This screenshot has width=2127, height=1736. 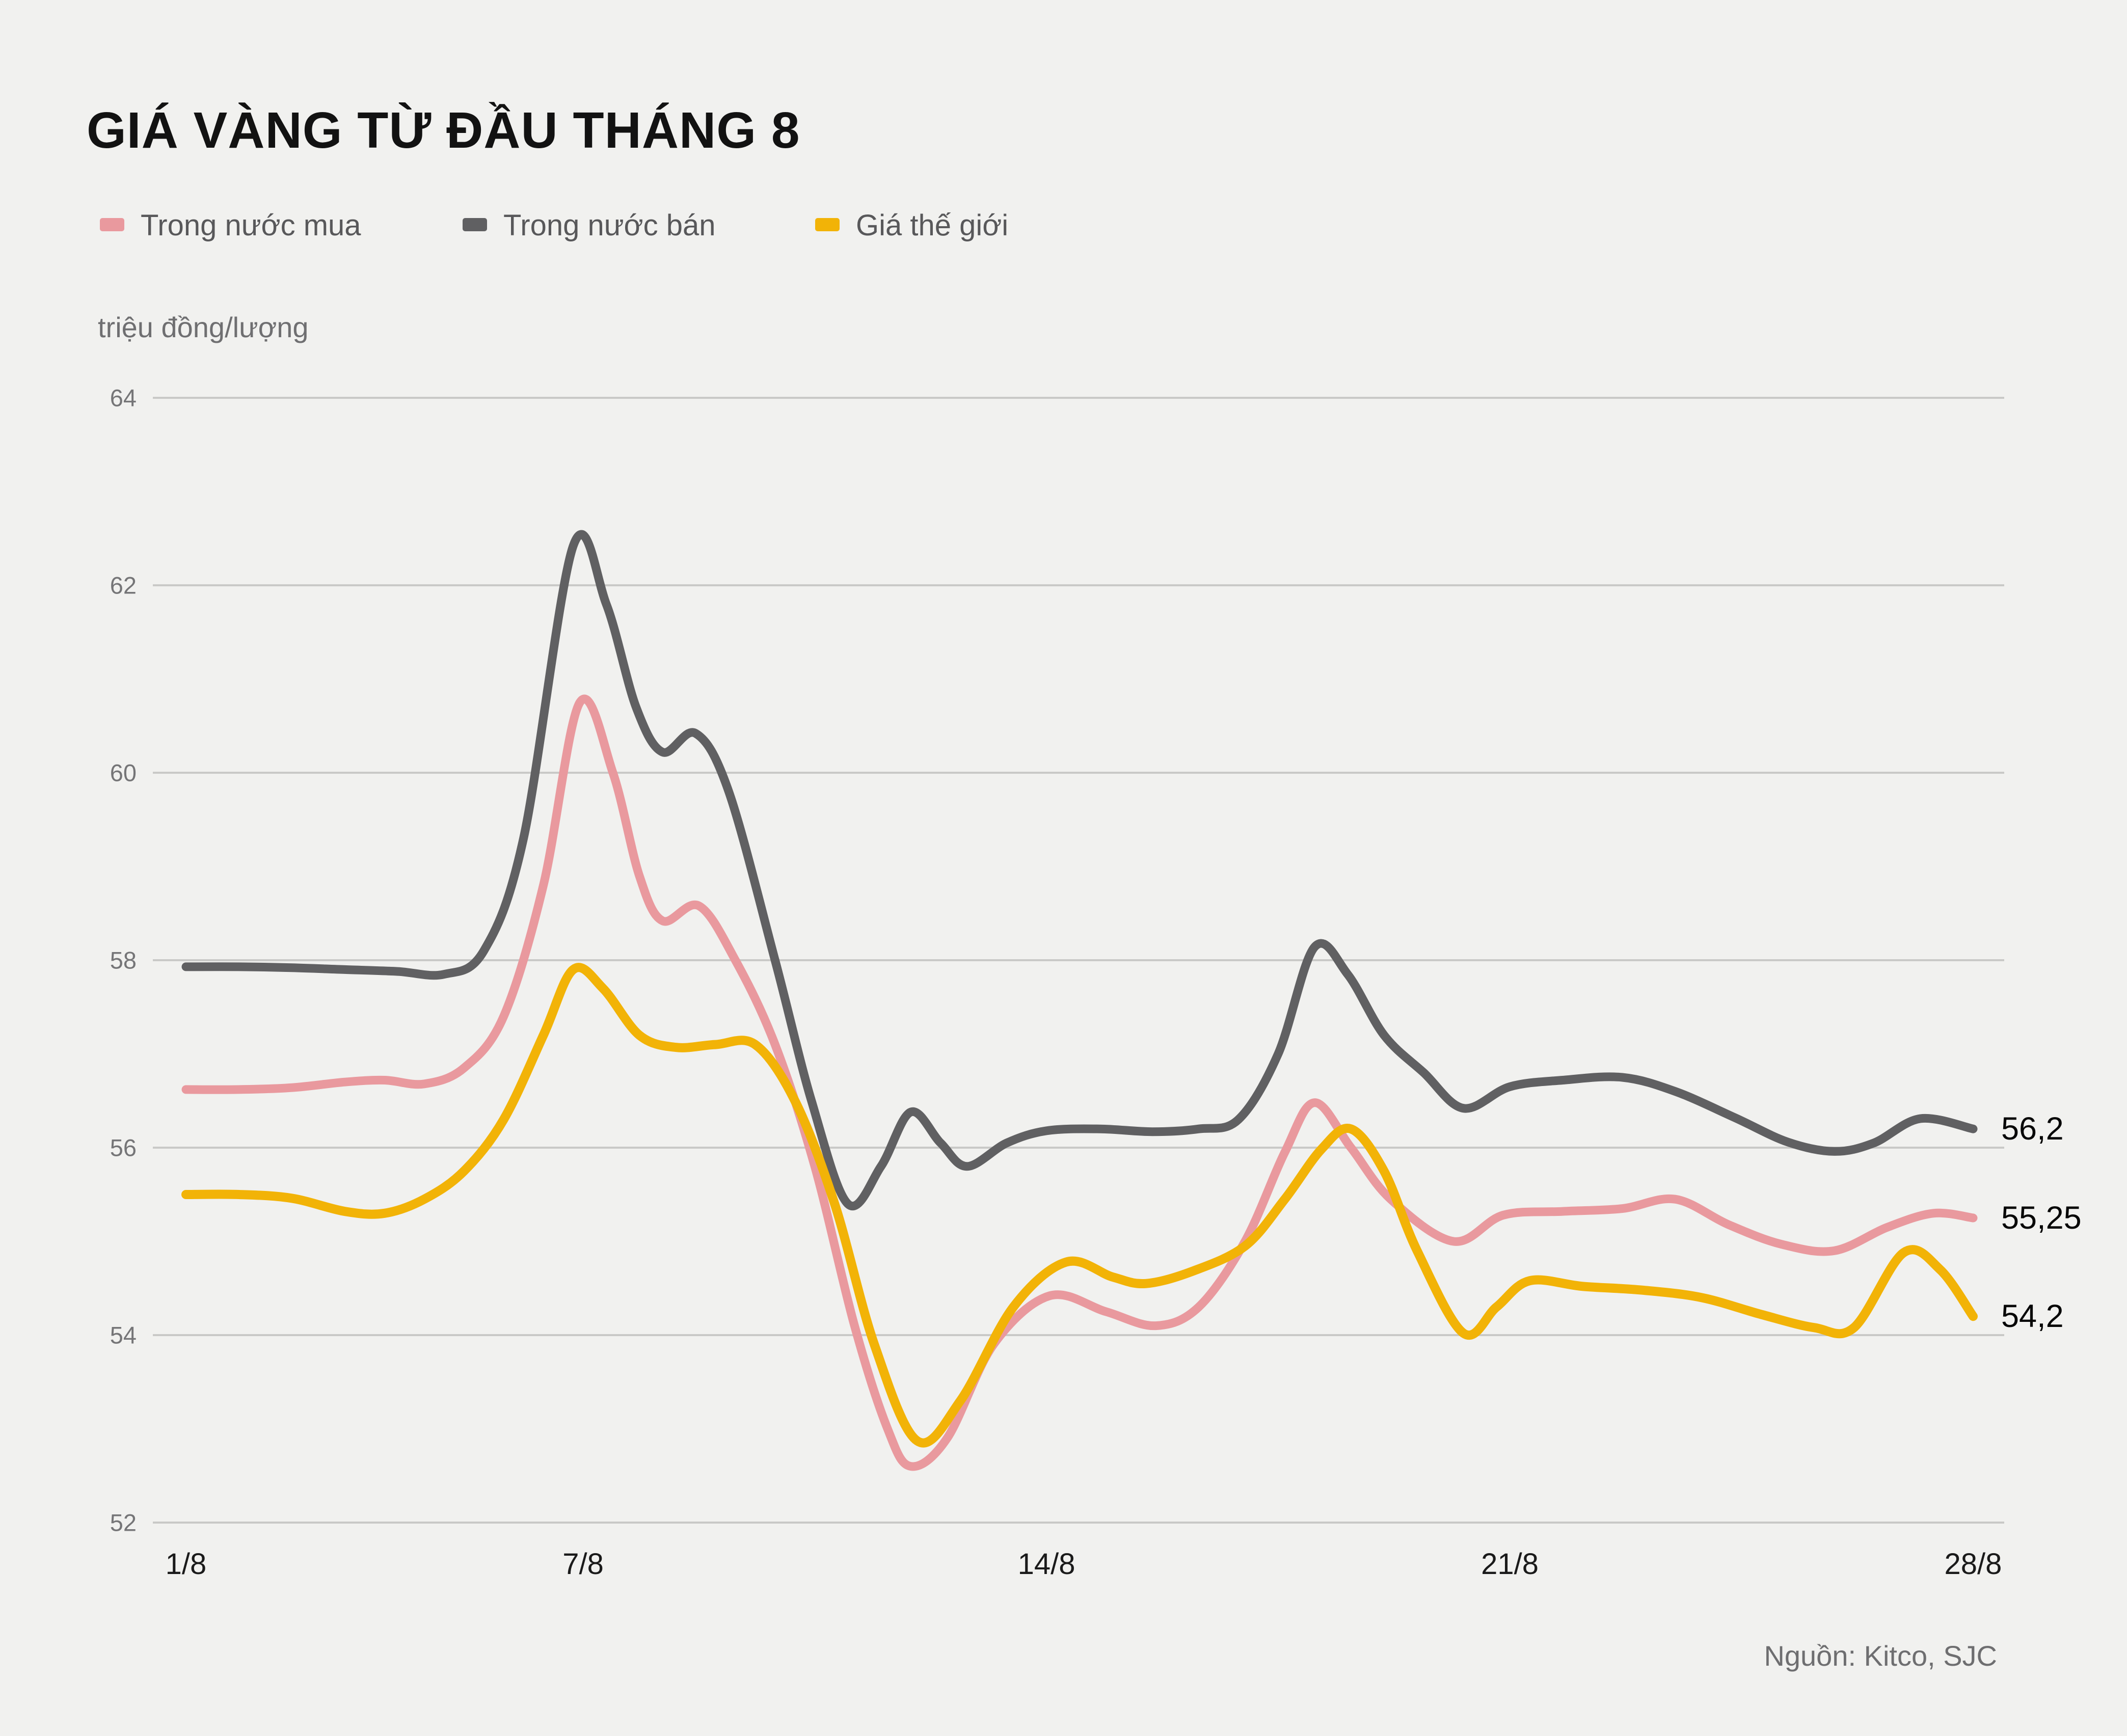 I want to click on y-tick-52: 52, so click(x=124, y=1523).